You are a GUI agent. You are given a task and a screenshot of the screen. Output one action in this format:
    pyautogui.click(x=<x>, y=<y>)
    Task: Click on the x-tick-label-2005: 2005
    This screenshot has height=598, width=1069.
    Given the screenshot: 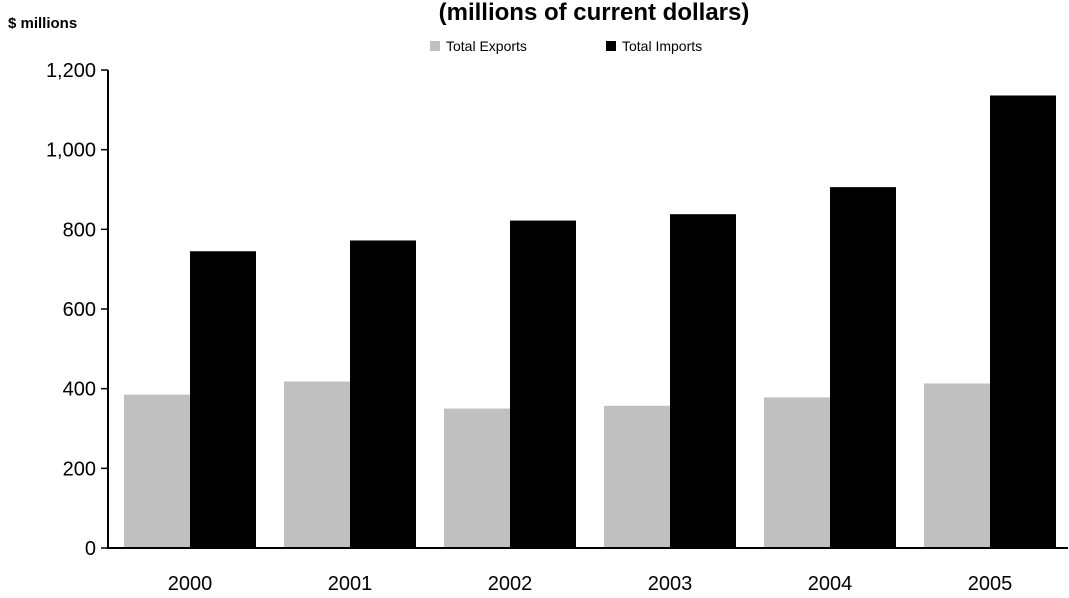 What is the action you would take?
    pyautogui.click(x=990, y=584)
    